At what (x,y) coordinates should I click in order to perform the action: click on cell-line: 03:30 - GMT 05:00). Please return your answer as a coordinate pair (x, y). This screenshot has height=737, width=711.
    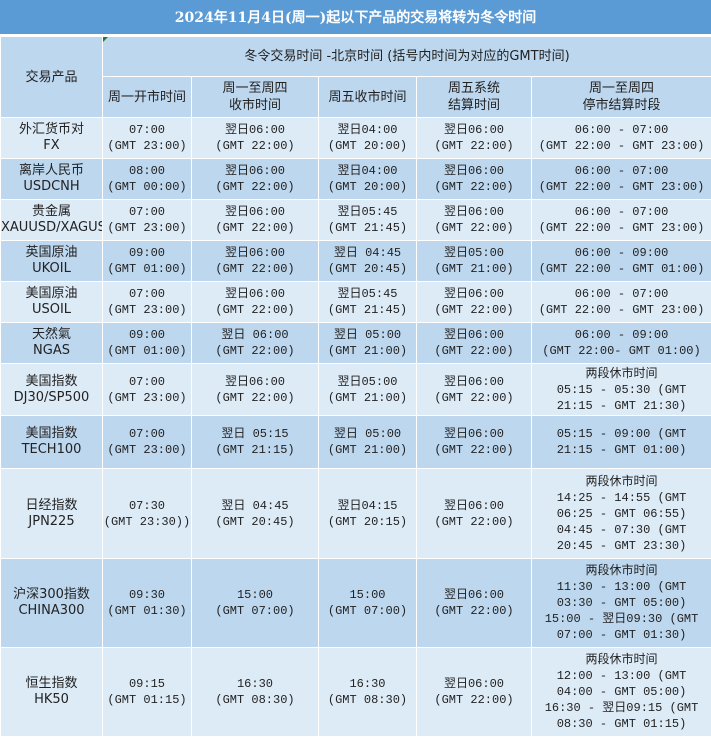
    Looking at the image, I should click on (621, 603).